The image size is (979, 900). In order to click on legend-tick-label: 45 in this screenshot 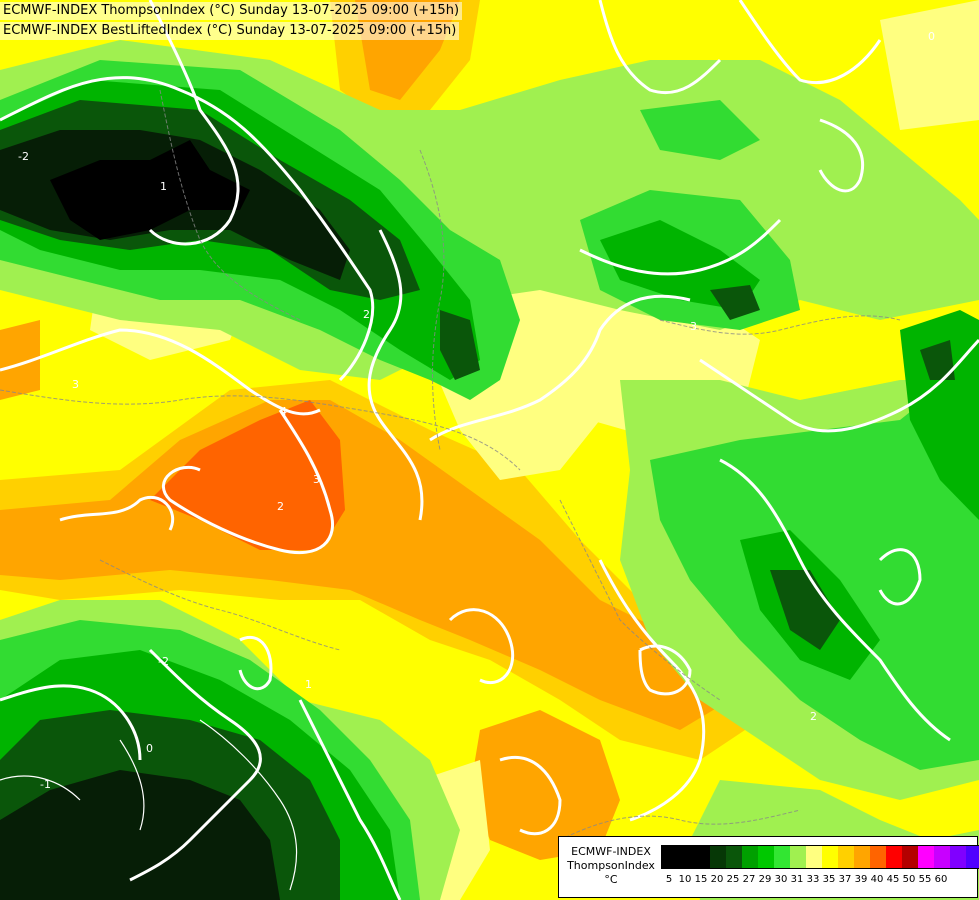, I will do `click(893, 879)`.